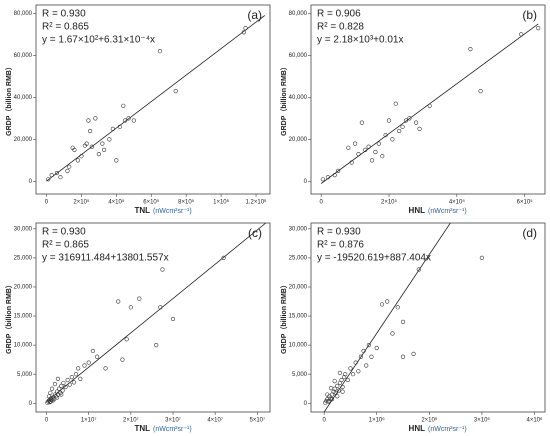  I want to click on y-tick-label: 80,000, so click(298, 14).